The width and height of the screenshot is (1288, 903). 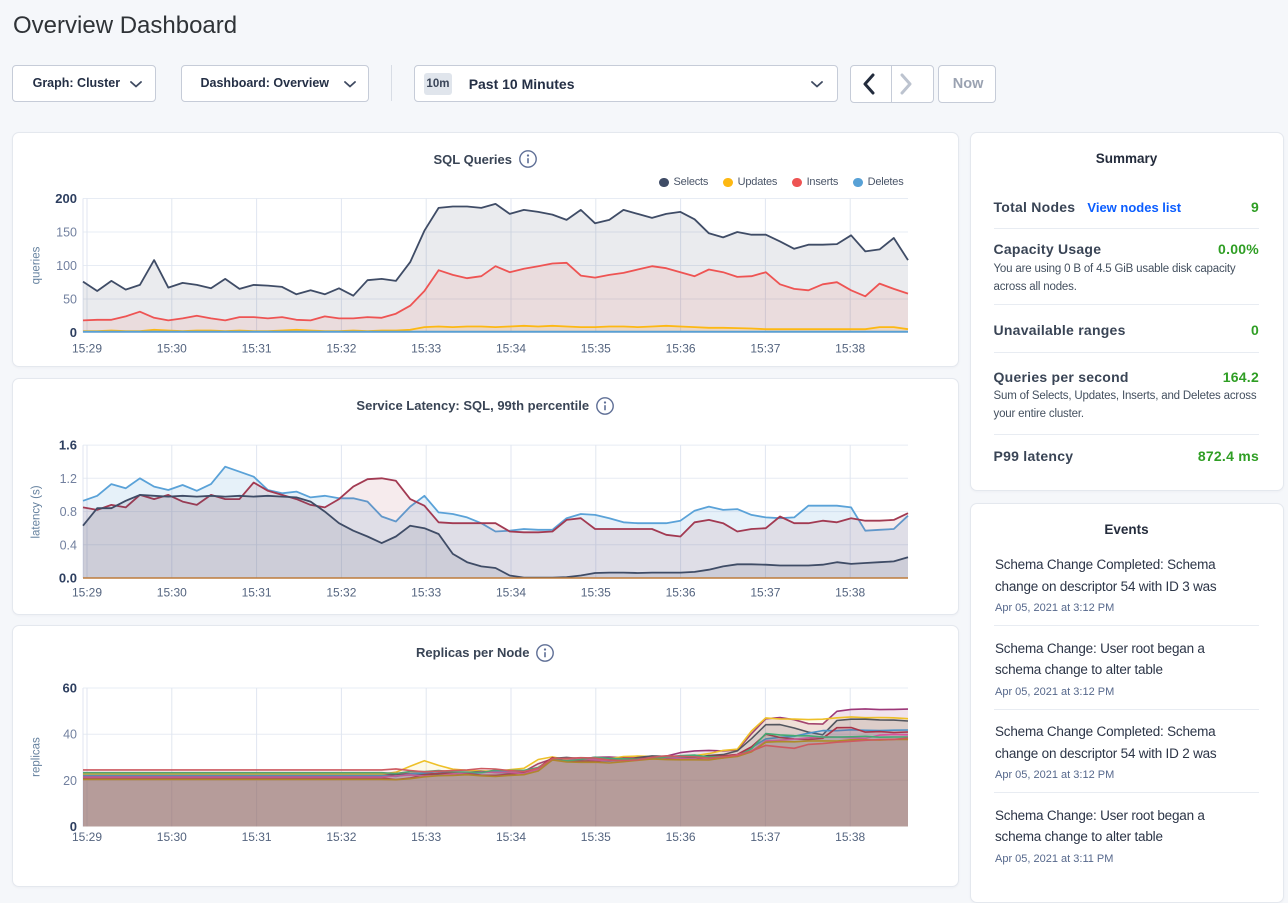 I want to click on svg-text: replicas, so click(x=37, y=757).